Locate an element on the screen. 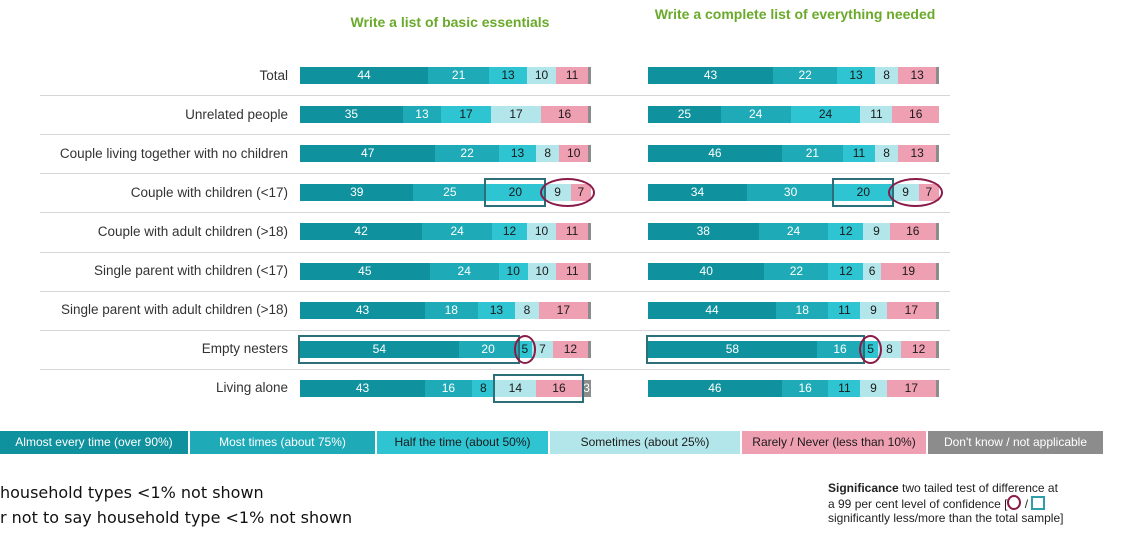  row-label: Single parent with children (<17) is located at coordinates (191, 270).